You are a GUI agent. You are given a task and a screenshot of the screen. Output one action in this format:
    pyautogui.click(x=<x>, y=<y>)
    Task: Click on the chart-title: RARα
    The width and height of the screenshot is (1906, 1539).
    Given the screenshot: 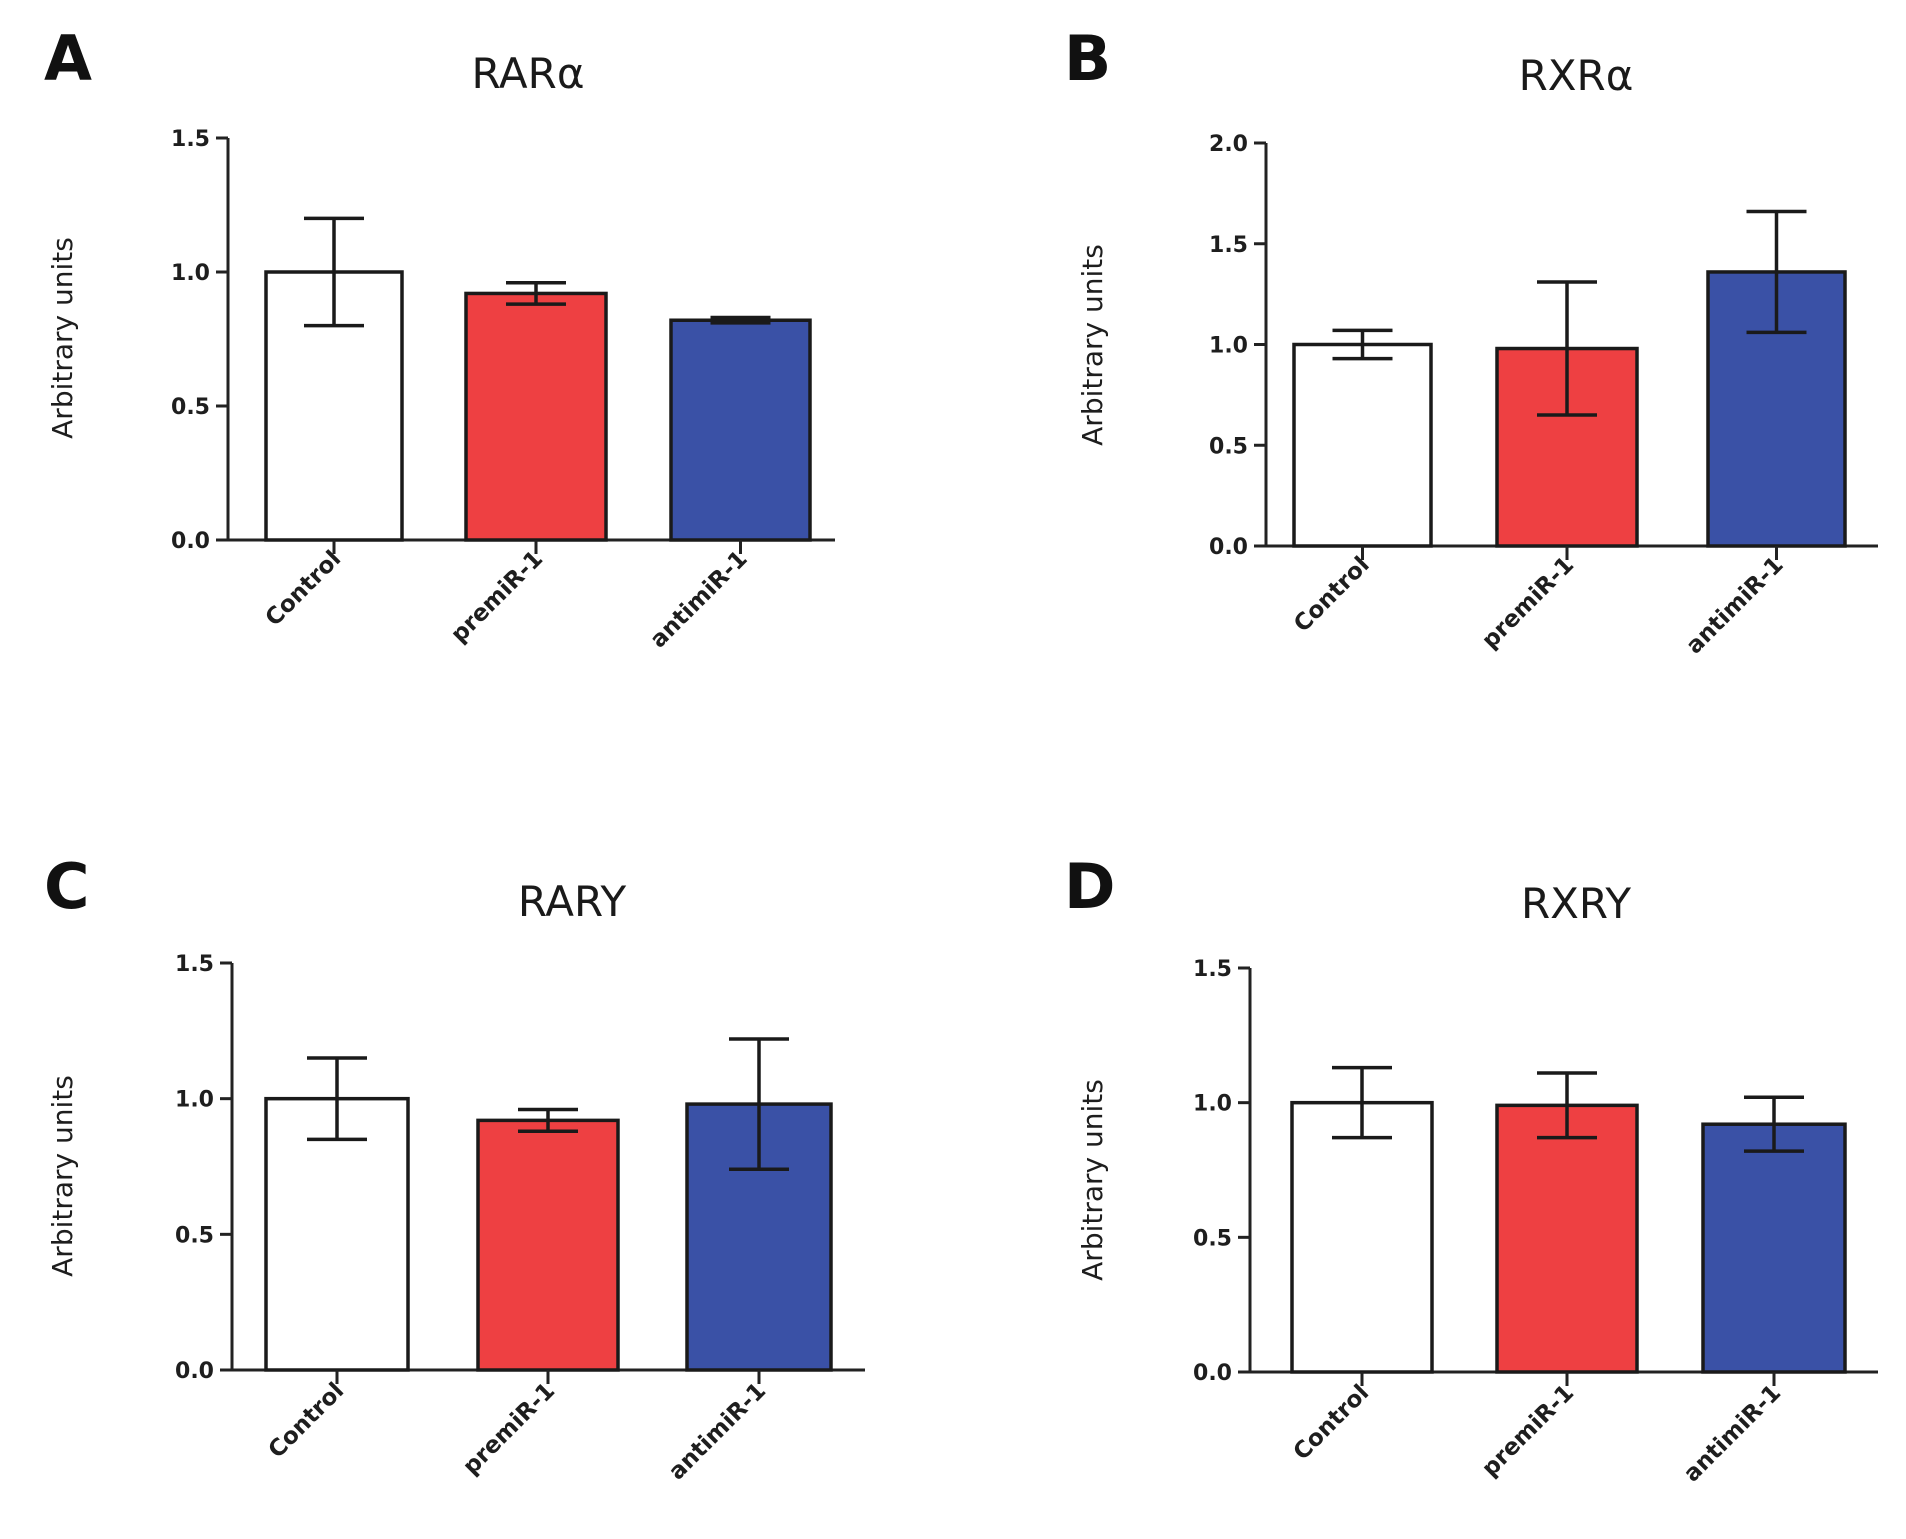 What is the action you would take?
    pyautogui.click(x=527, y=73)
    